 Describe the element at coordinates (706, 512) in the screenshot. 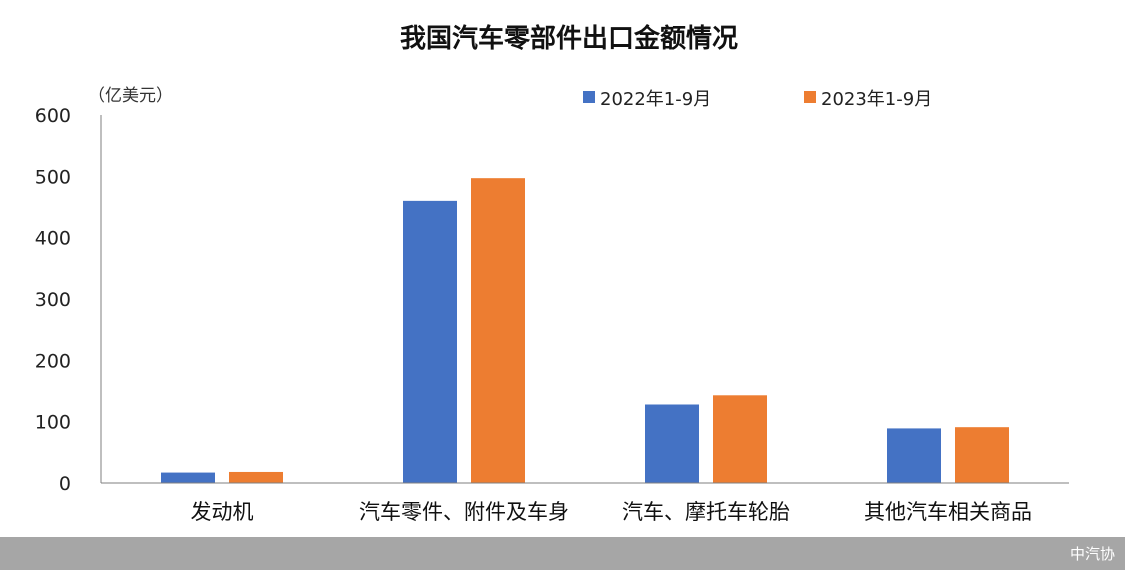

I see `x-category-label: 汽车、摩托车轮胎` at that location.